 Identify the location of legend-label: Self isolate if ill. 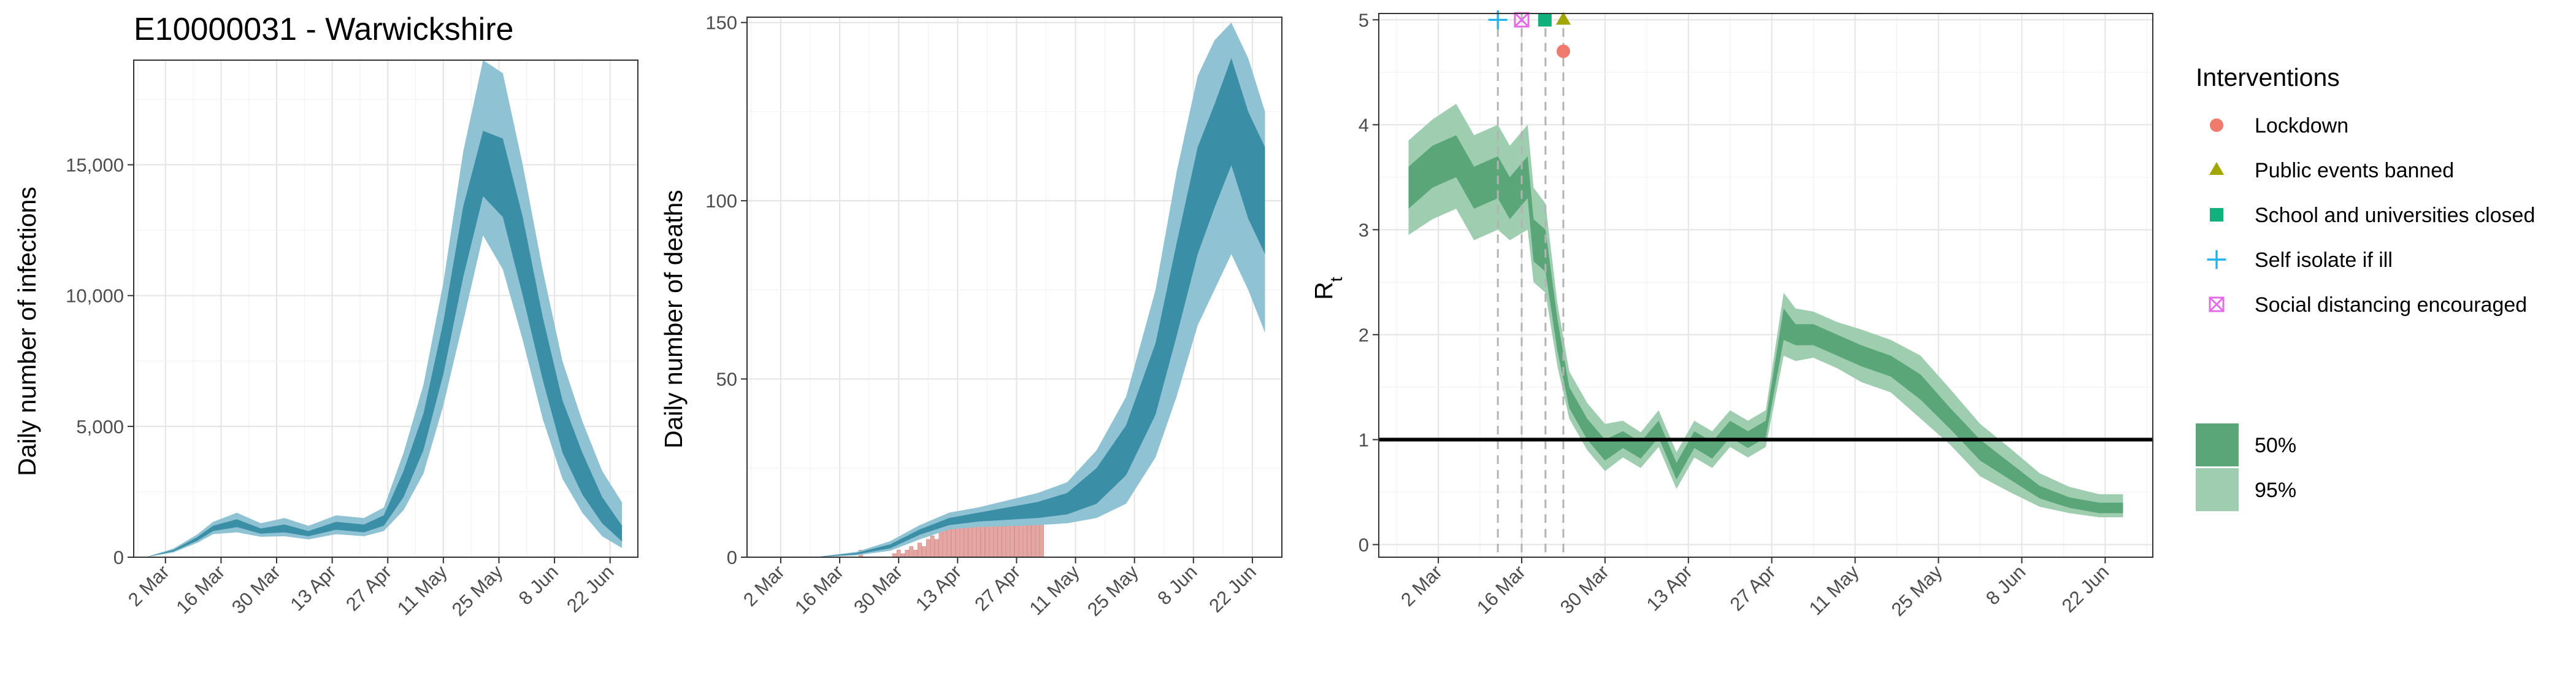
(2324, 260).